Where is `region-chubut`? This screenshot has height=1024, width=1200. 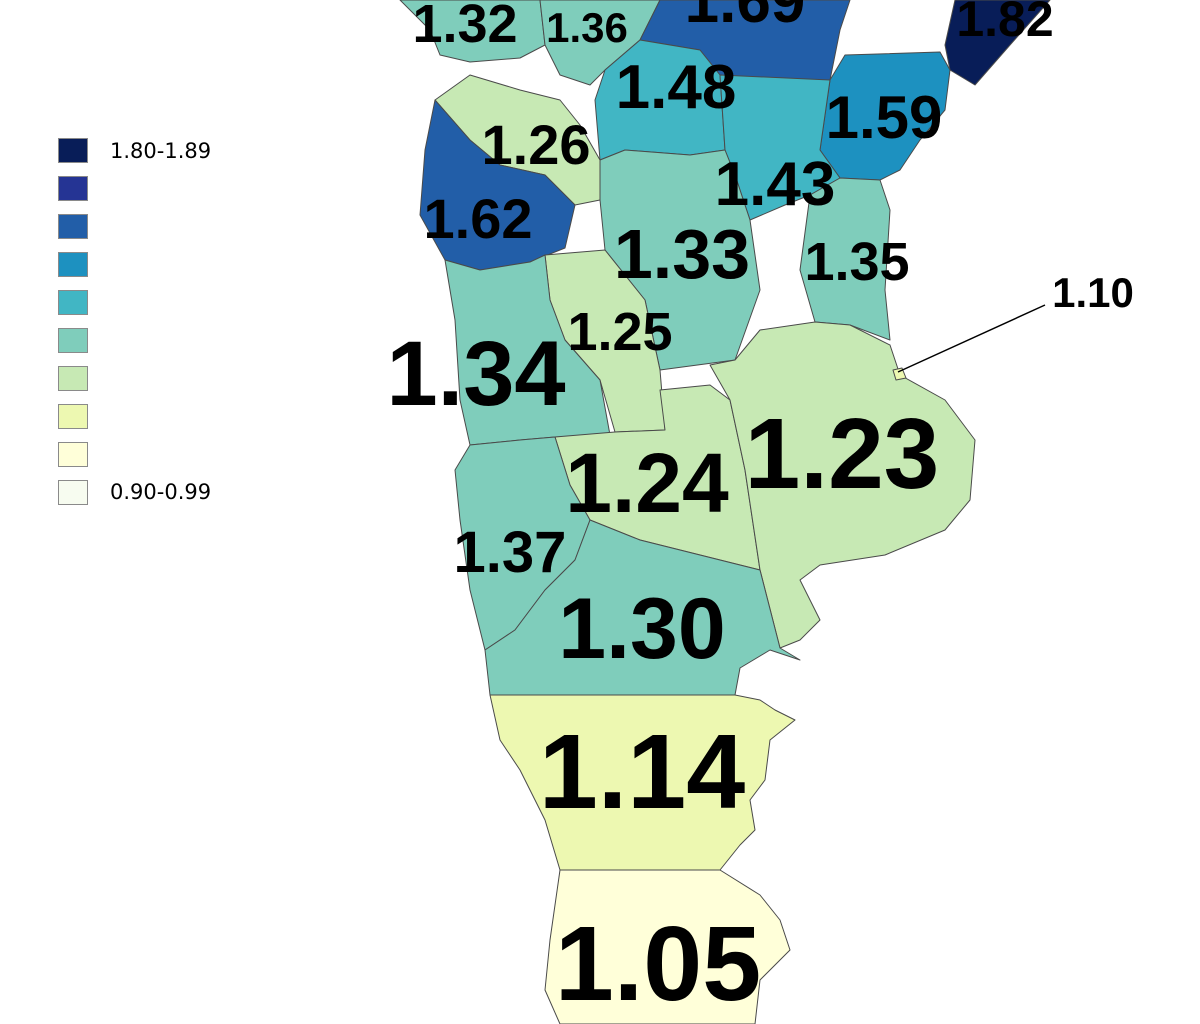 region-chubut is located at coordinates (642, 782).